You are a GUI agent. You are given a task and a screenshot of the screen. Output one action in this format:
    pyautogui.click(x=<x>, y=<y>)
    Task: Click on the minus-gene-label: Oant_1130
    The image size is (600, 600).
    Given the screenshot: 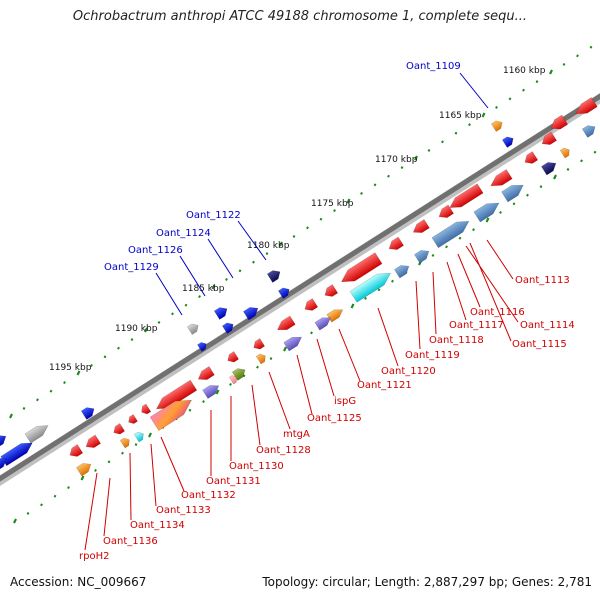 What is the action you would take?
    pyautogui.click(x=256, y=466)
    